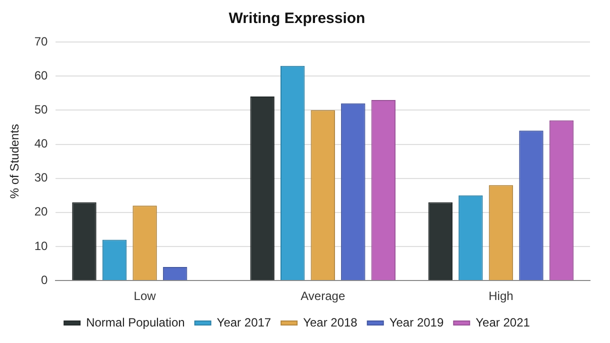 This screenshot has height=343, width=610. I want to click on legend-label: Normal Population, so click(135, 322).